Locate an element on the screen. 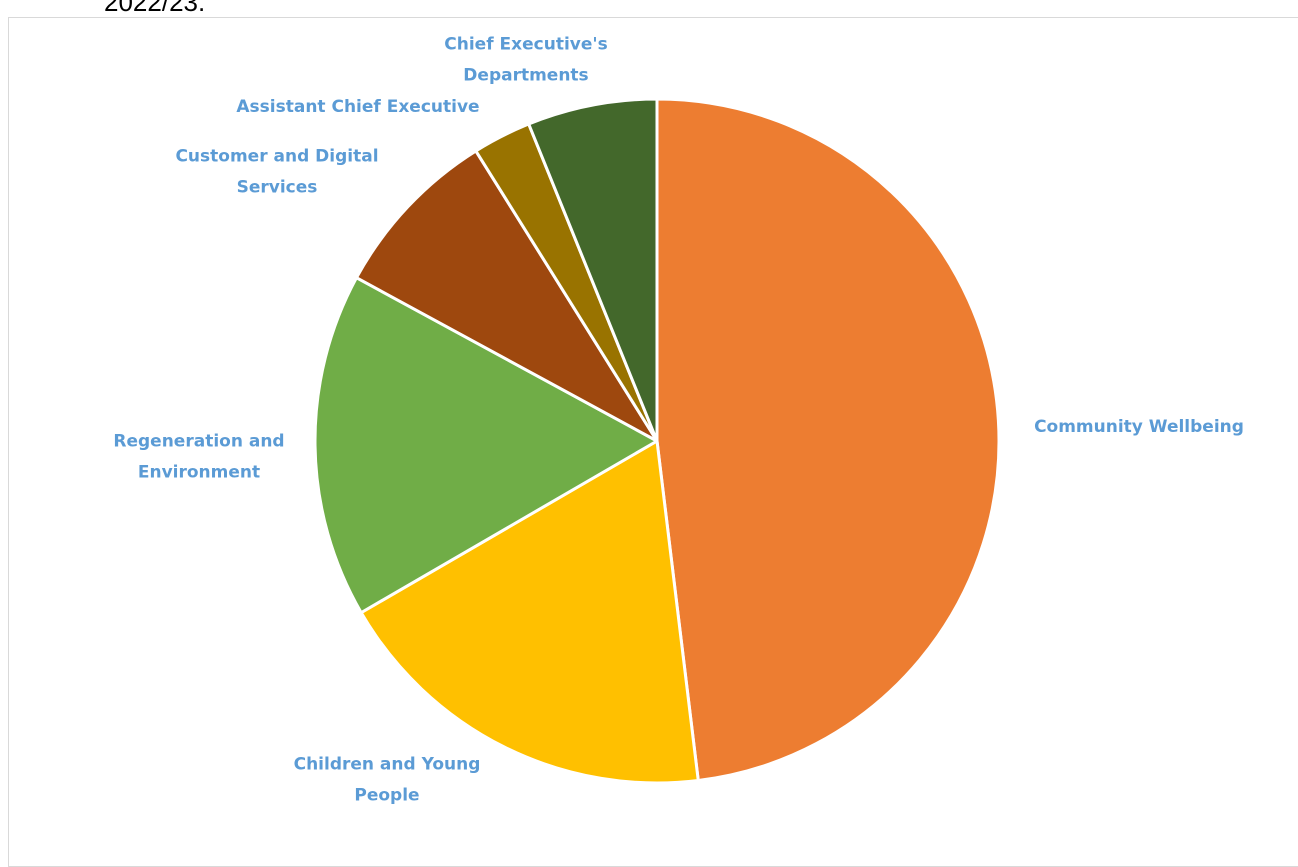 Image resolution: width=1298 pixels, height=867 pixels. pie-label-assistant-chief-executive: Assistant Chief Executive is located at coordinates (357, 107).